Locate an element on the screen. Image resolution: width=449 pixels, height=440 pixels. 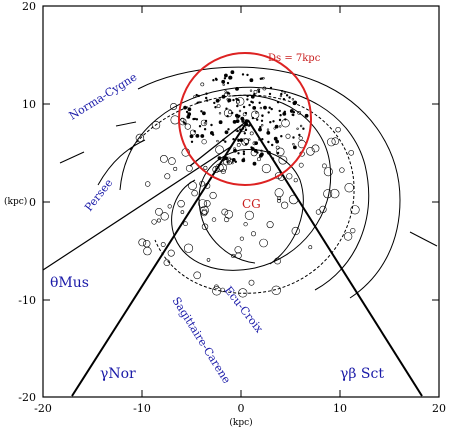
direction-gamma-nor: γNor is located at coordinates (118, 374).